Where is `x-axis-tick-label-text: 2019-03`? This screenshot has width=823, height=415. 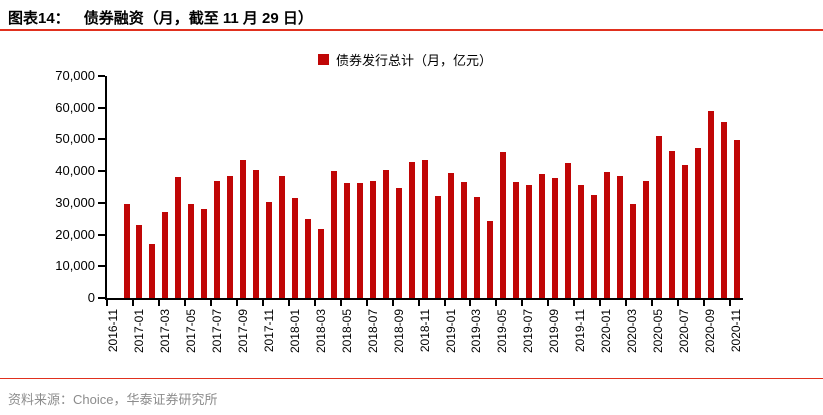
x-axis-tick-label-text: 2019-03 is located at coordinates (476, 331).